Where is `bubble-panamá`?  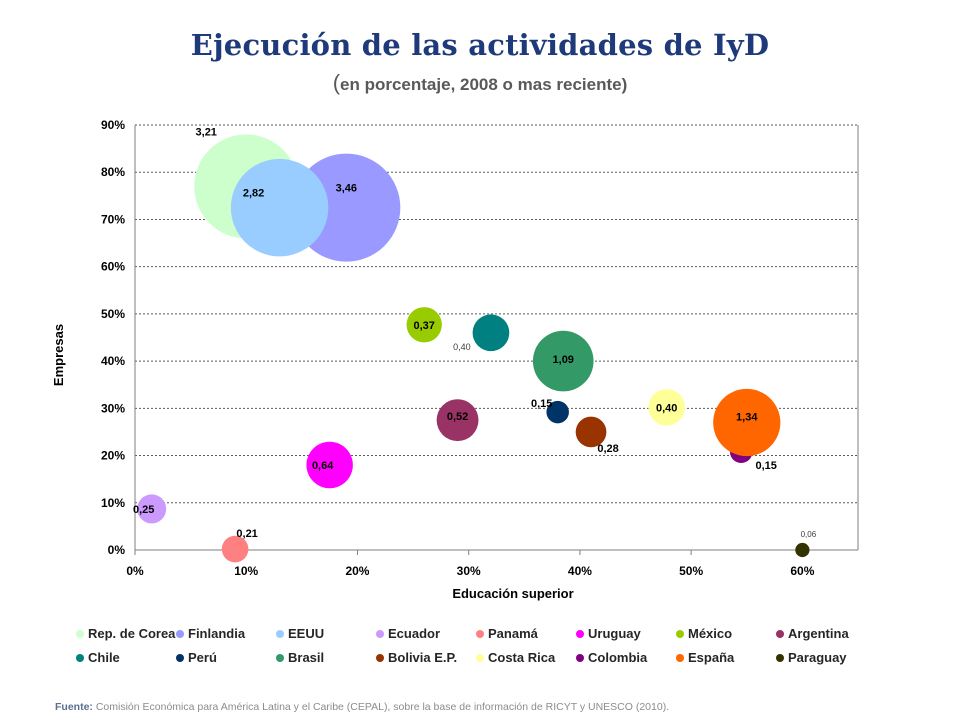 bubble-panamá is located at coordinates (235, 549).